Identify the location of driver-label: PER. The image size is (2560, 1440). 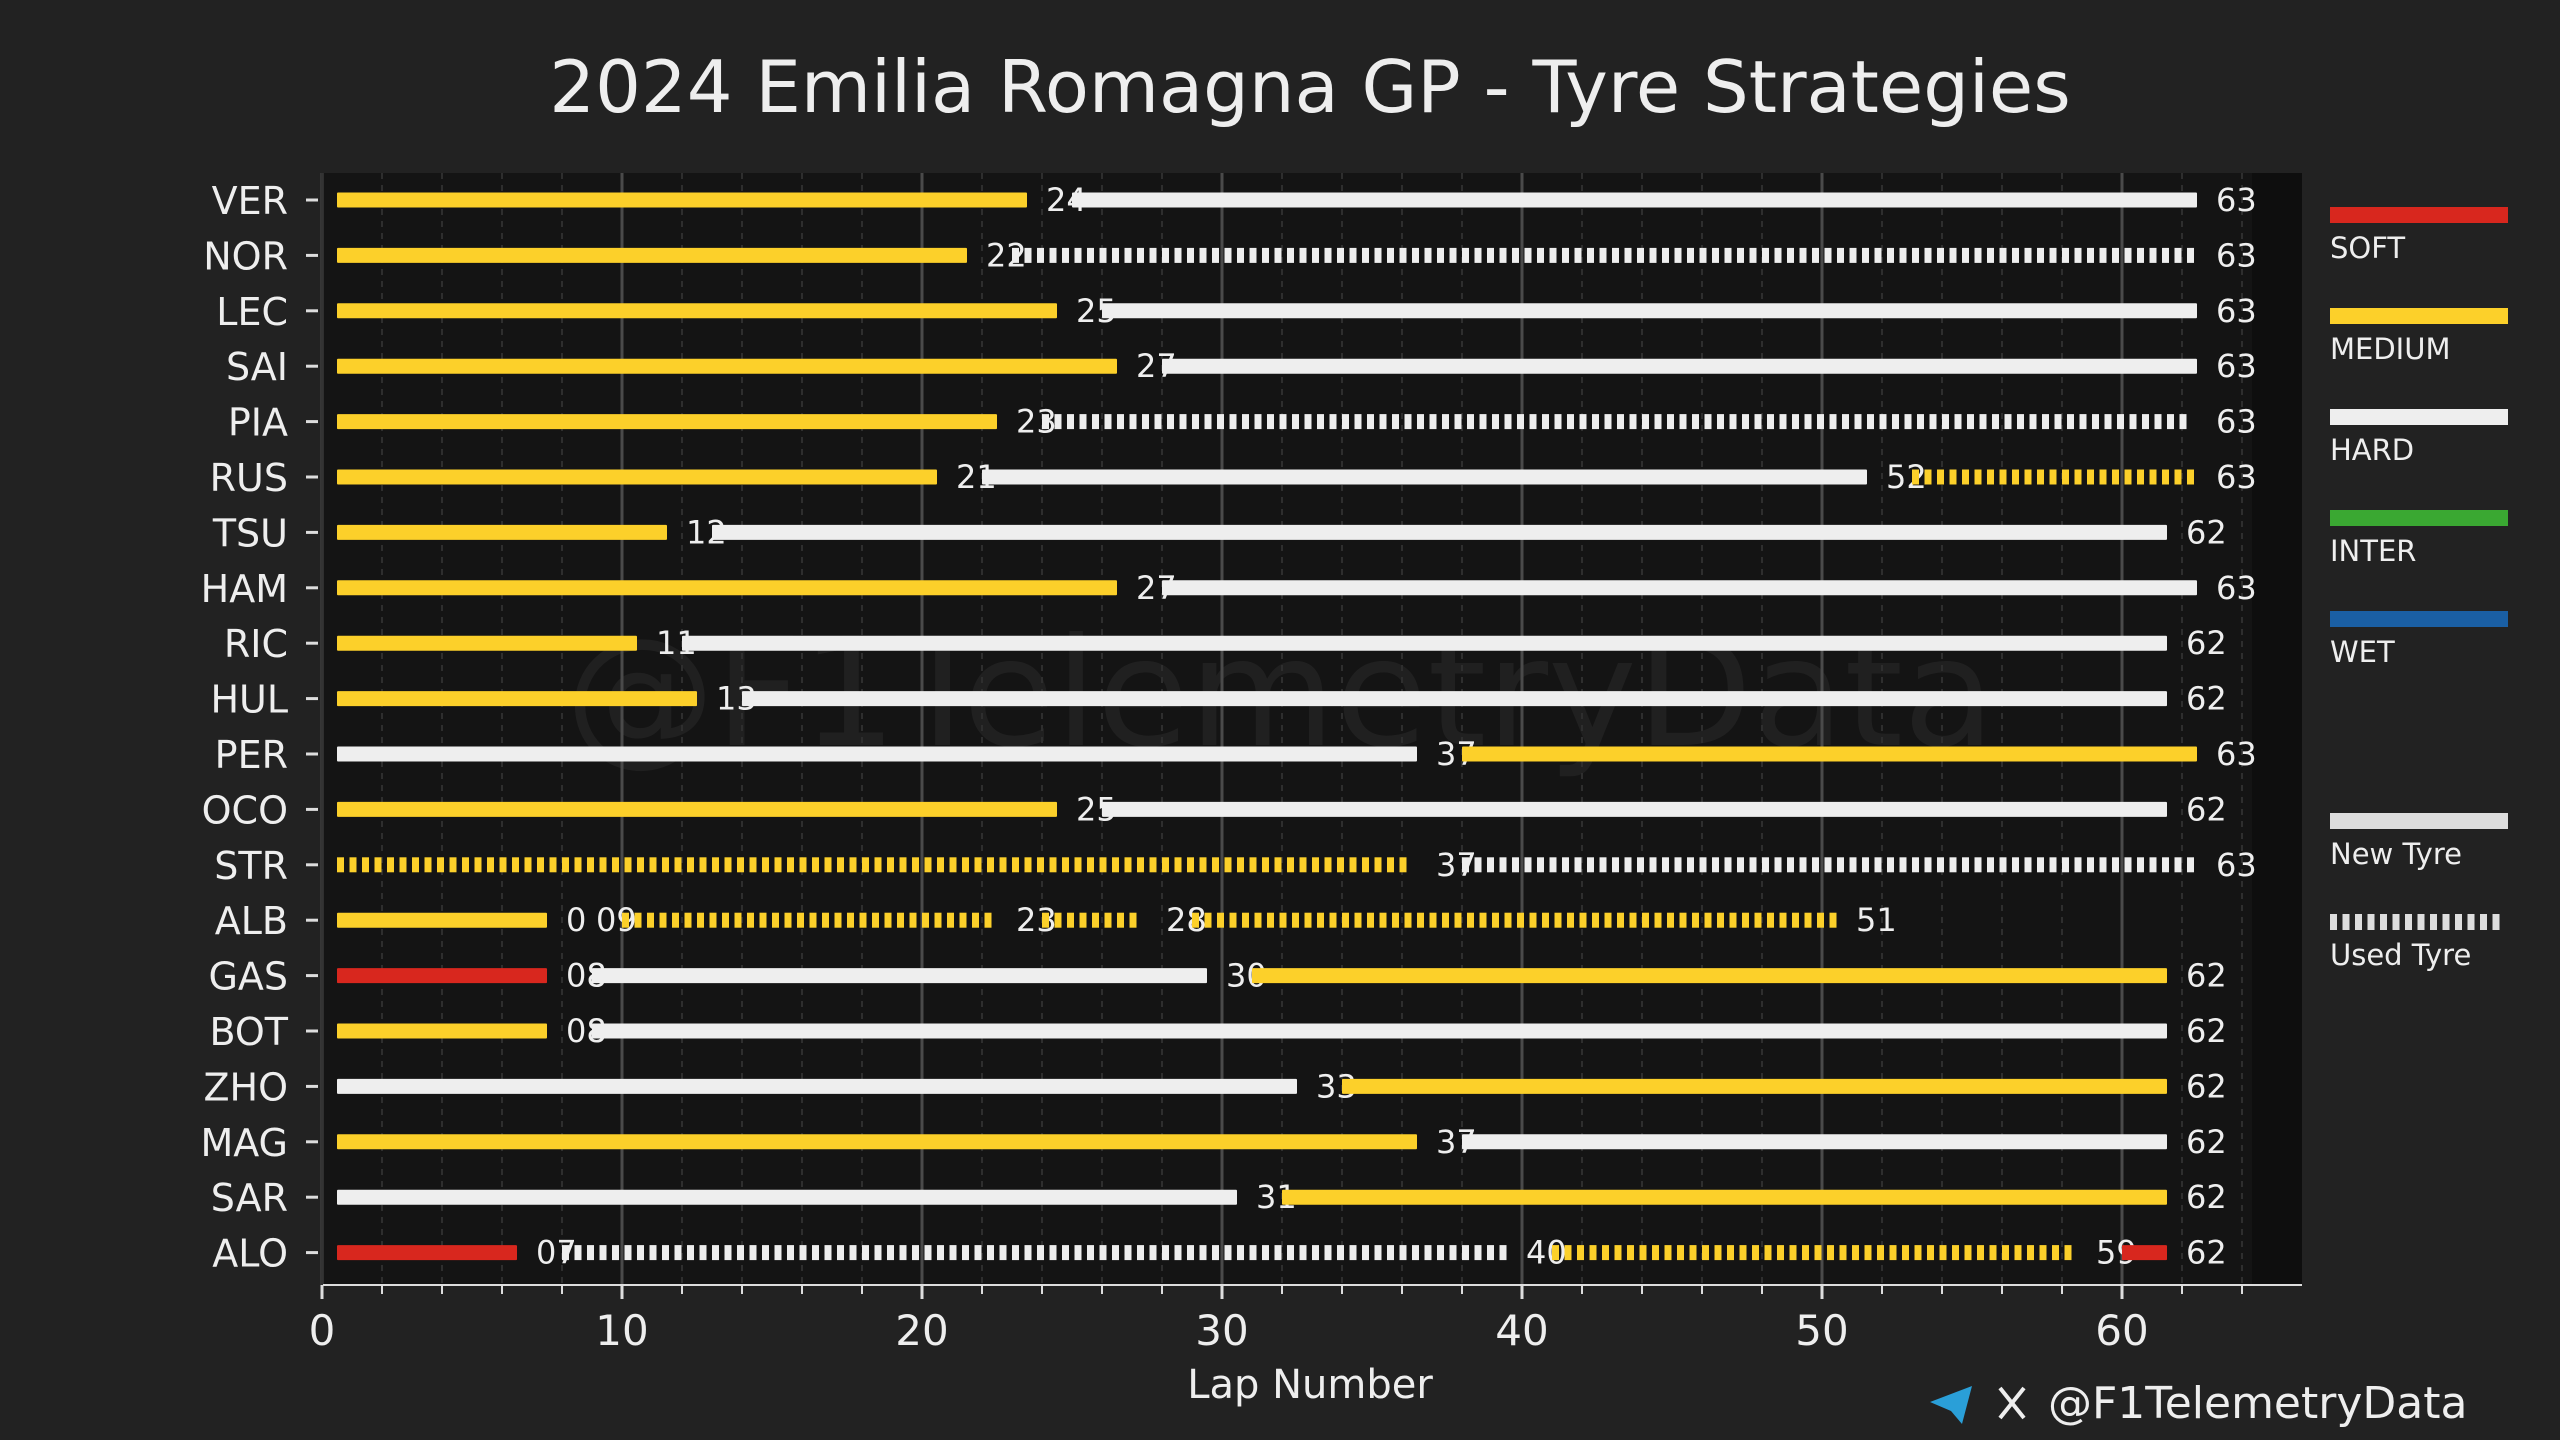
(251, 755).